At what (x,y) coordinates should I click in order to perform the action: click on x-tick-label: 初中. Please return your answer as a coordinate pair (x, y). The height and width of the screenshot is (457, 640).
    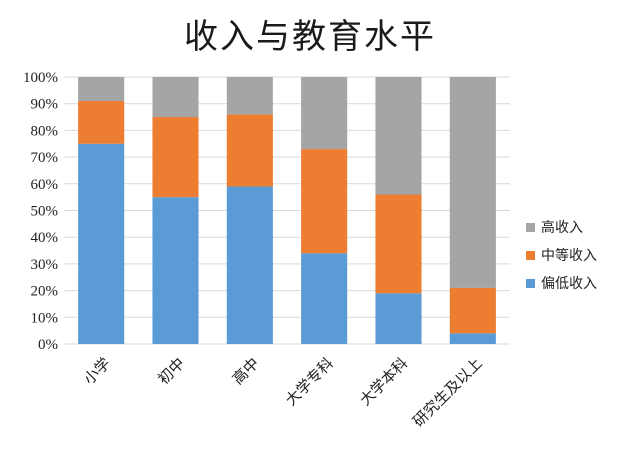
    Looking at the image, I should click on (171, 371).